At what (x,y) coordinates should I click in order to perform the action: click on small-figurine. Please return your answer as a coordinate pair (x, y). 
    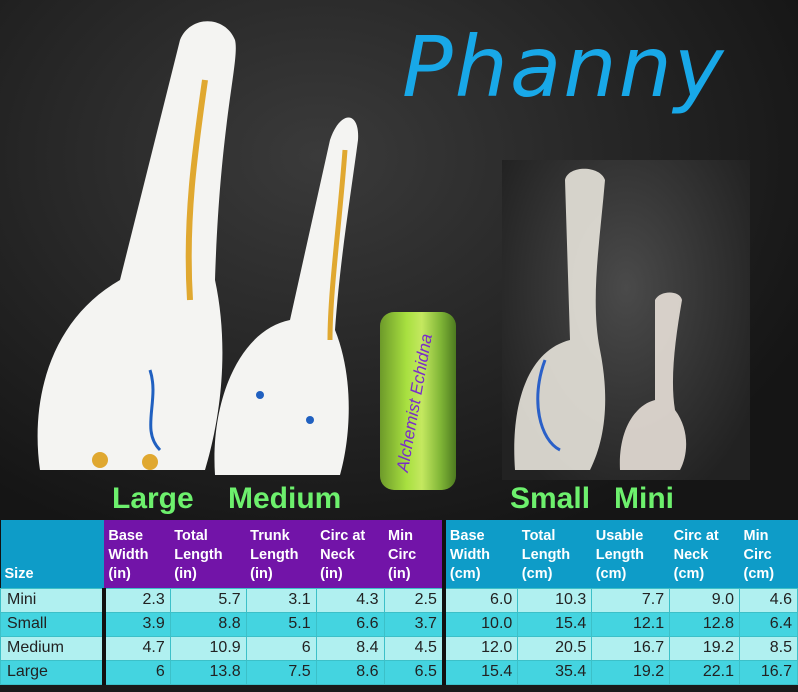
    Looking at the image, I should click on (560, 319).